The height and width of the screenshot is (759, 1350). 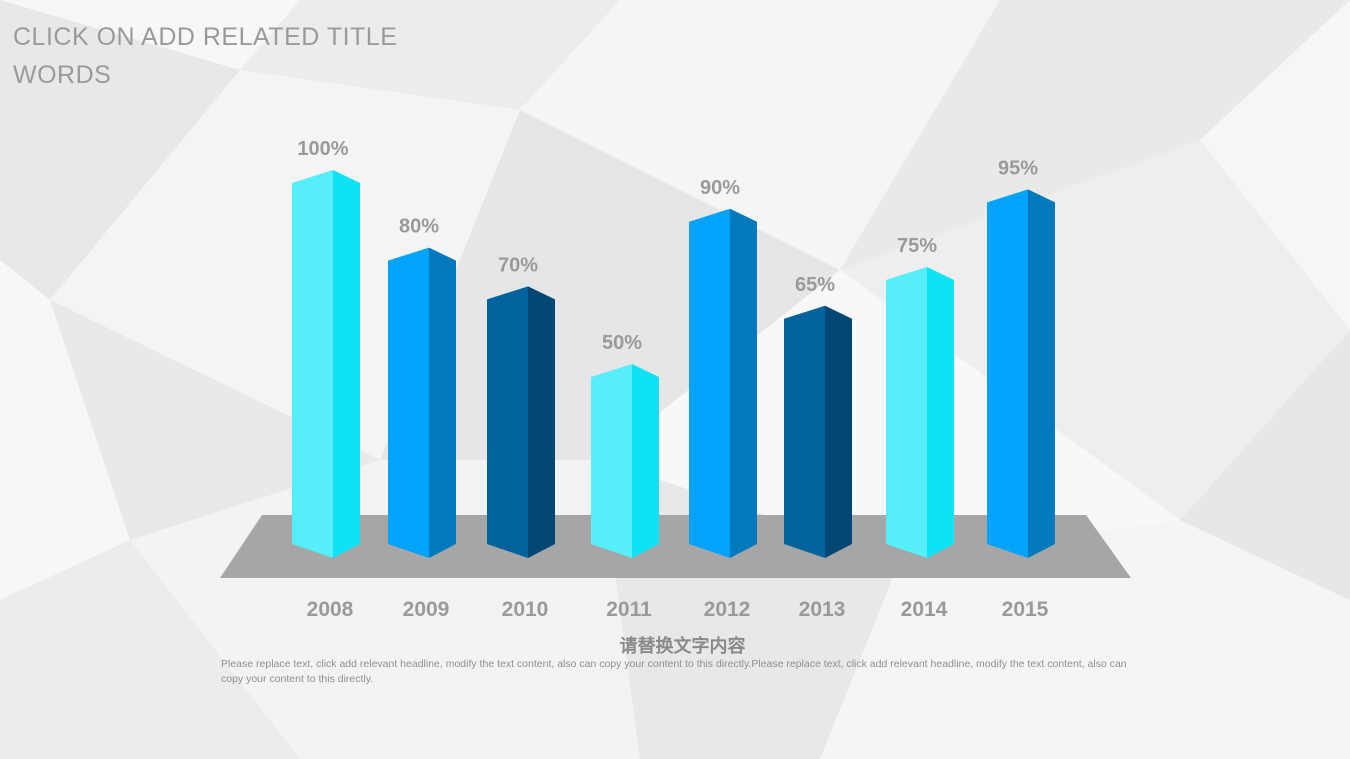 What do you see at coordinates (1025, 609) in the screenshot?
I see `category-label-2015: 2015` at bounding box center [1025, 609].